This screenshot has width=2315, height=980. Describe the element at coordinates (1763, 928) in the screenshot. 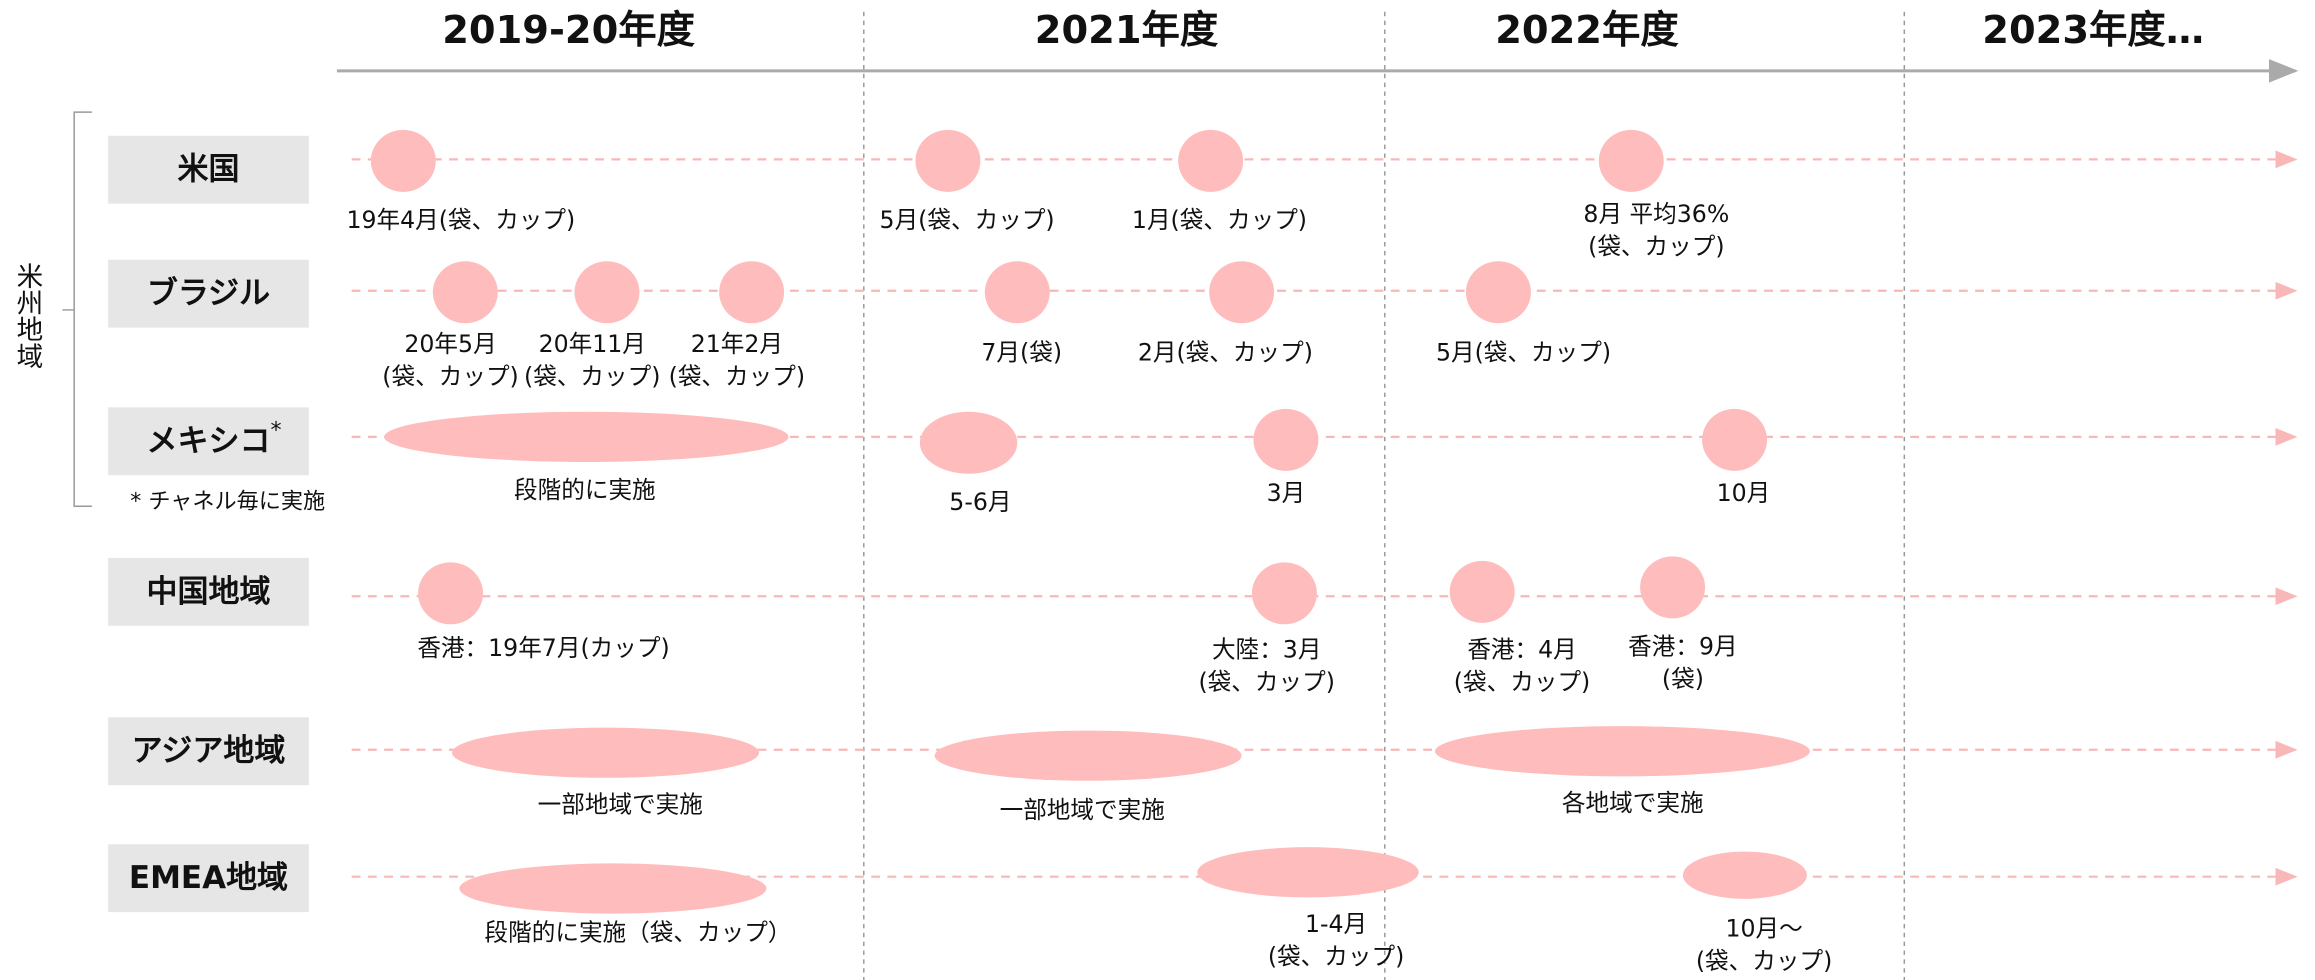

I see `event-label: 10月～` at that location.